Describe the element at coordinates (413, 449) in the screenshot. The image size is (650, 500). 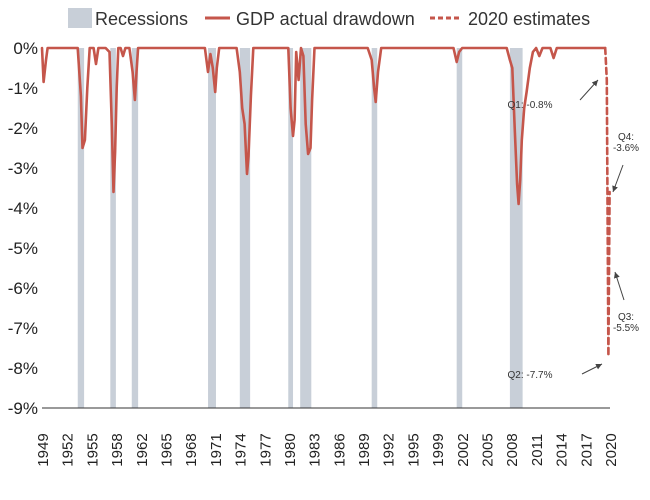
I see `x-tick-label: 1995` at that location.